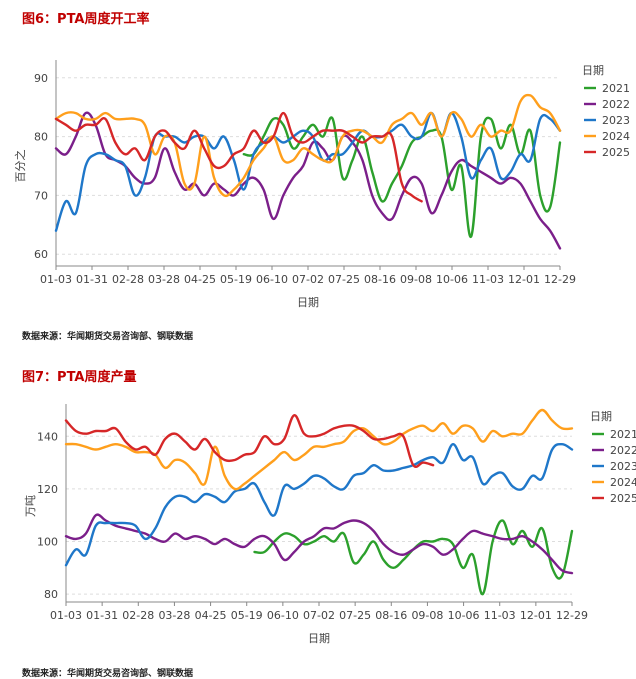 This screenshot has width=636, height=679. Describe the element at coordinates (79, 377) in the screenshot. I see `figure-7-title: 图7：PTA周度产量` at that location.